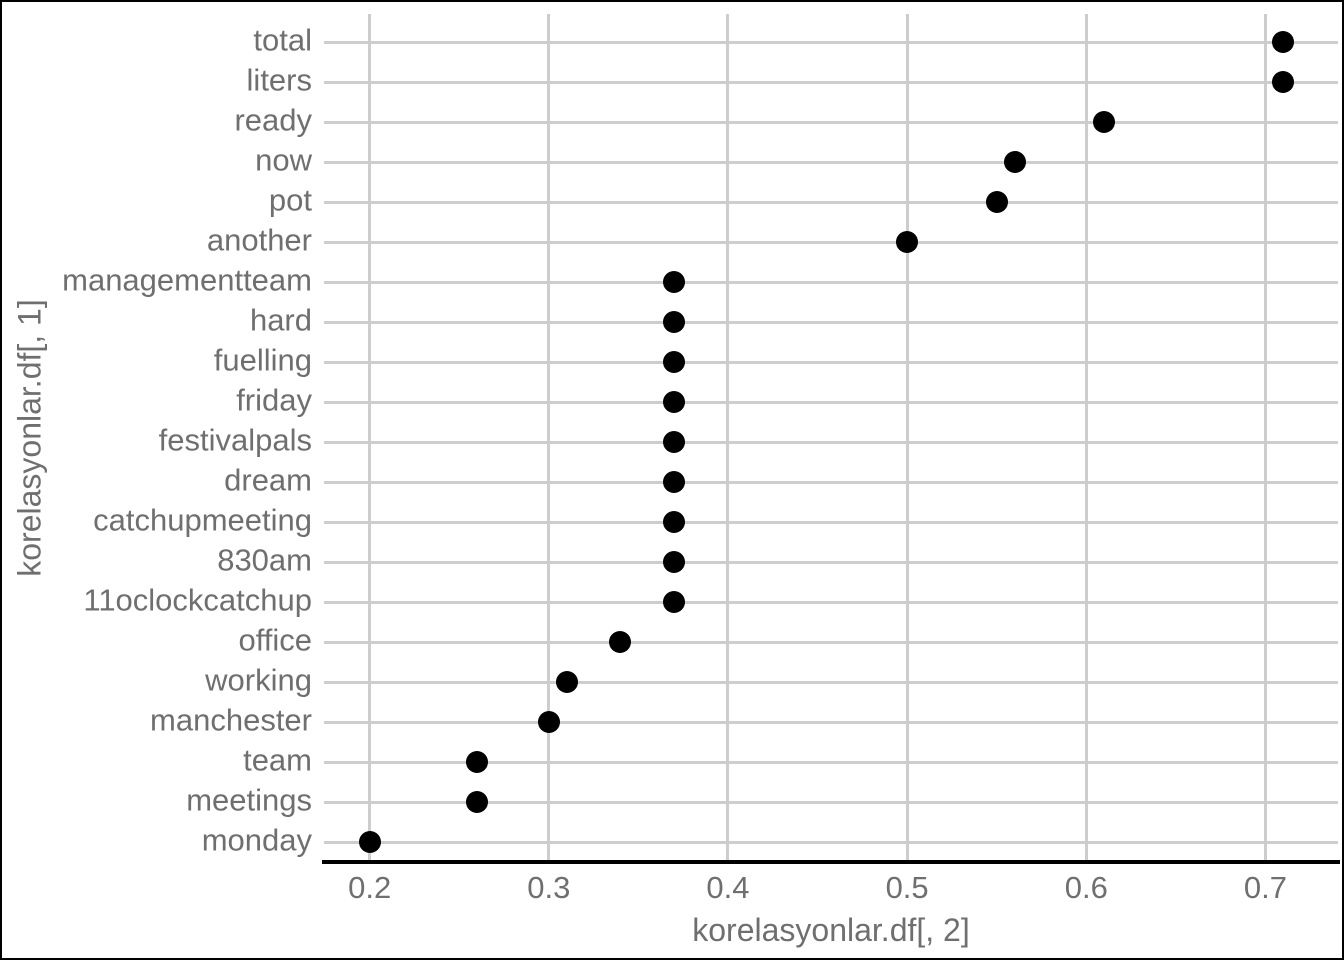 This screenshot has height=960, width=1344. Describe the element at coordinates (1265, 887) in the screenshot. I see `x-tick-label: 0.7` at that location.